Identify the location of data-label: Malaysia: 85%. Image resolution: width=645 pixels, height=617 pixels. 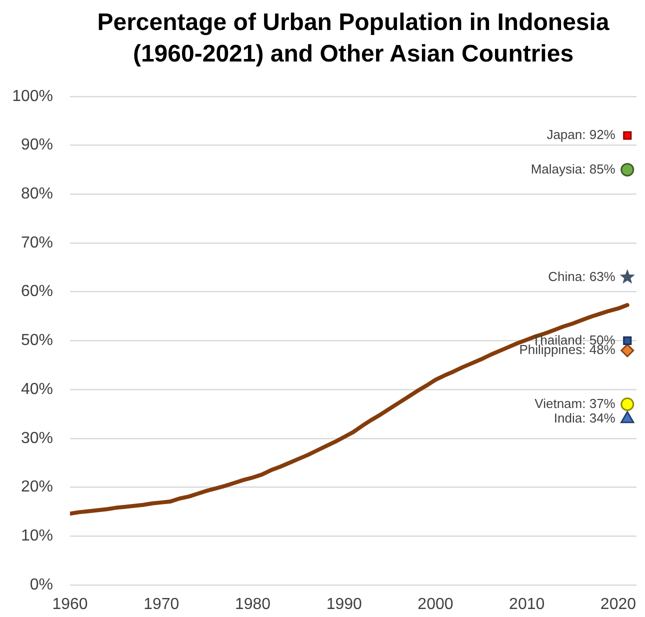
(573, 168).